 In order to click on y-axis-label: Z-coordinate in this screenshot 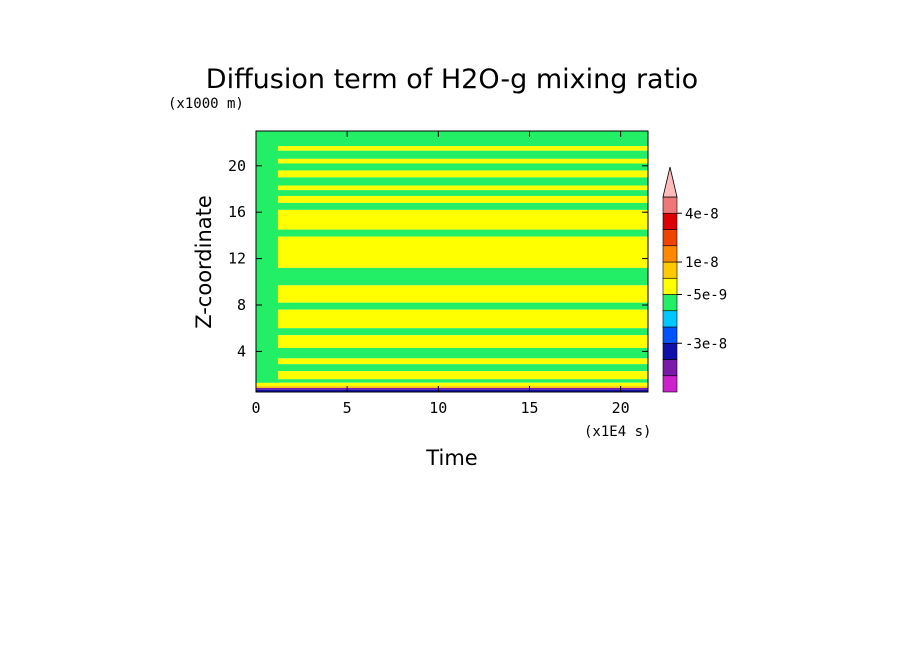, I will do `click(204, 262)`.